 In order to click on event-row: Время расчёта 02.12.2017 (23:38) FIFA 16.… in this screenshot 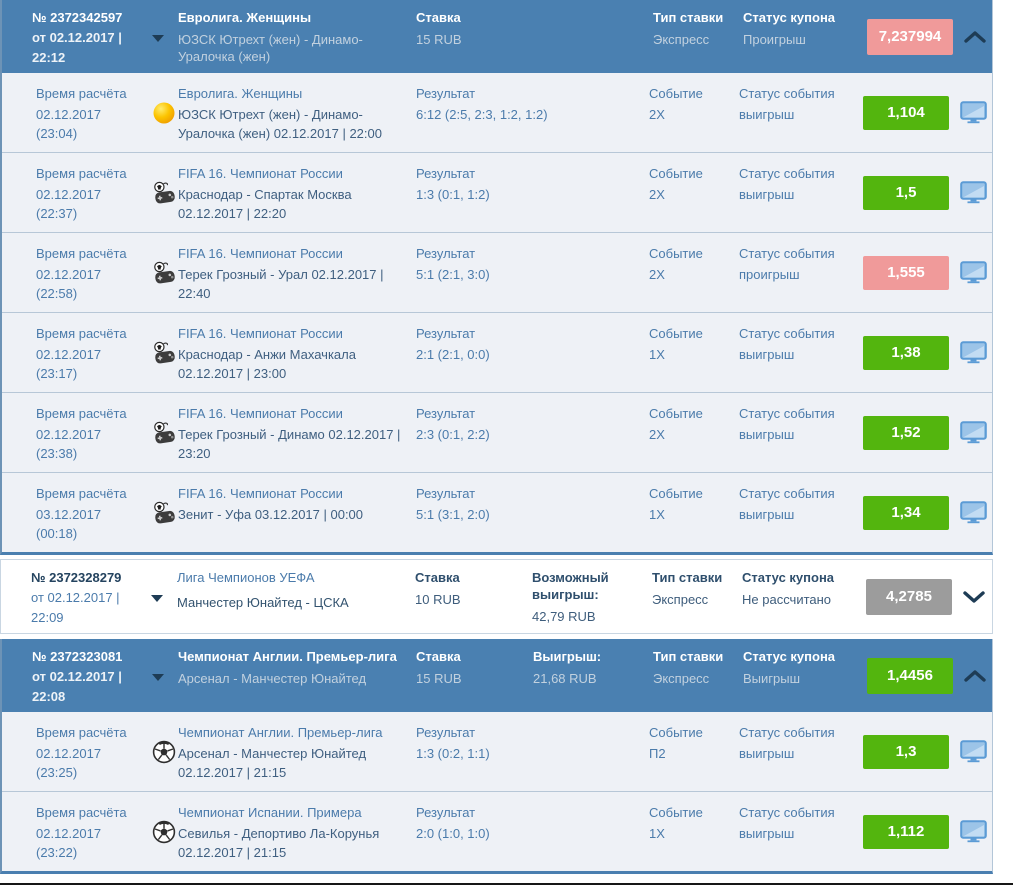, I will do `click(497, 432)`.